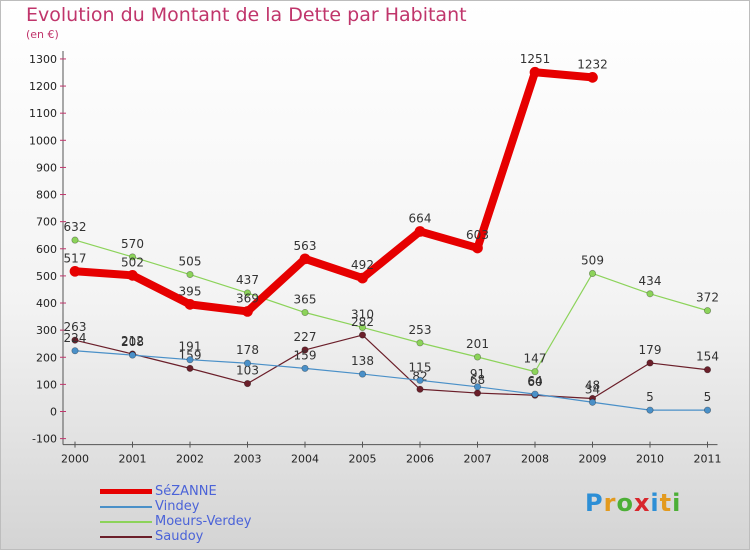 Image resolution: width=750 pixels, height=550 pixels. What do you see at coordinates (75, 327) in the screenshot?
I see `data-label-saudoy: 263` at bounding box center [75, 327].